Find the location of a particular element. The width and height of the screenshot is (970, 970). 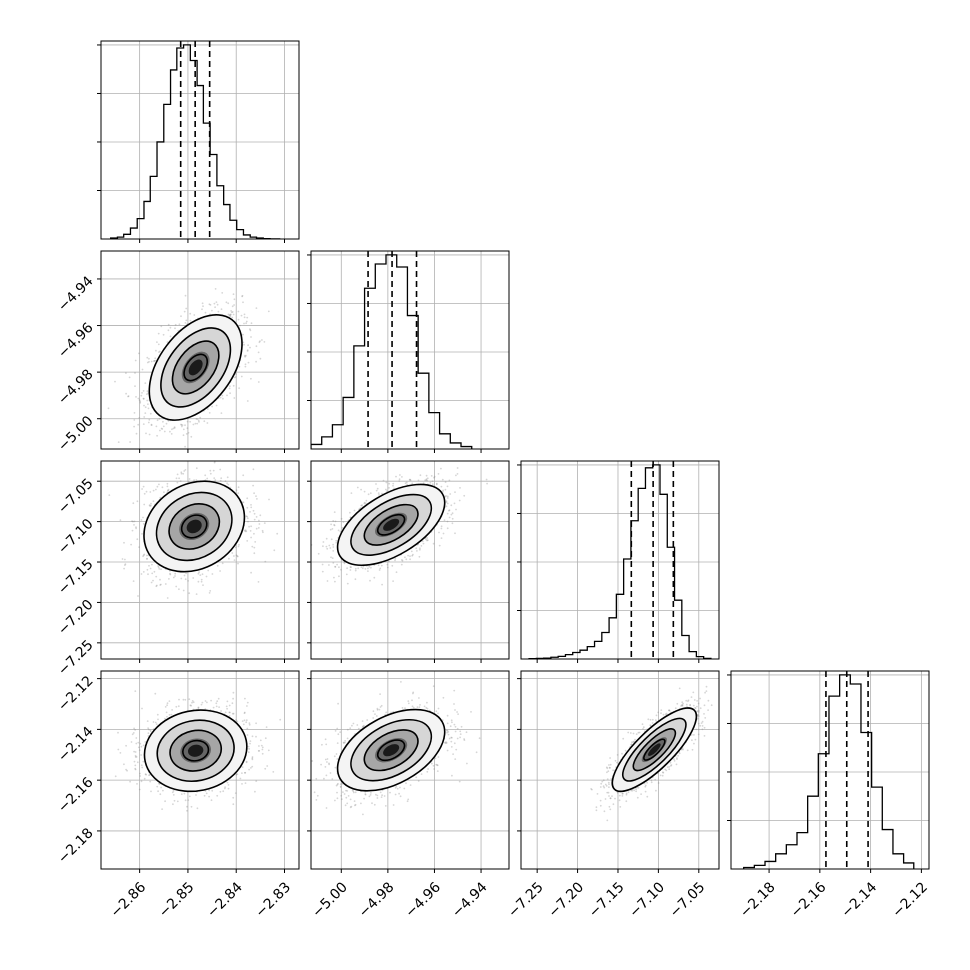

x-tick-label: −7.15 is located at coordinates (607, 900).